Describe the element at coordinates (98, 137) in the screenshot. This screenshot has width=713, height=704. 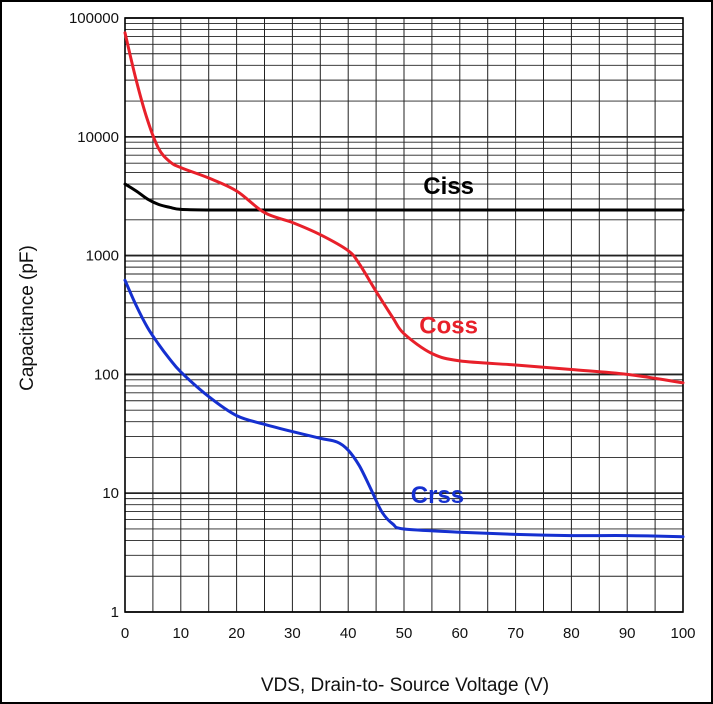
I see `y-tick-label: 10000` at that location.